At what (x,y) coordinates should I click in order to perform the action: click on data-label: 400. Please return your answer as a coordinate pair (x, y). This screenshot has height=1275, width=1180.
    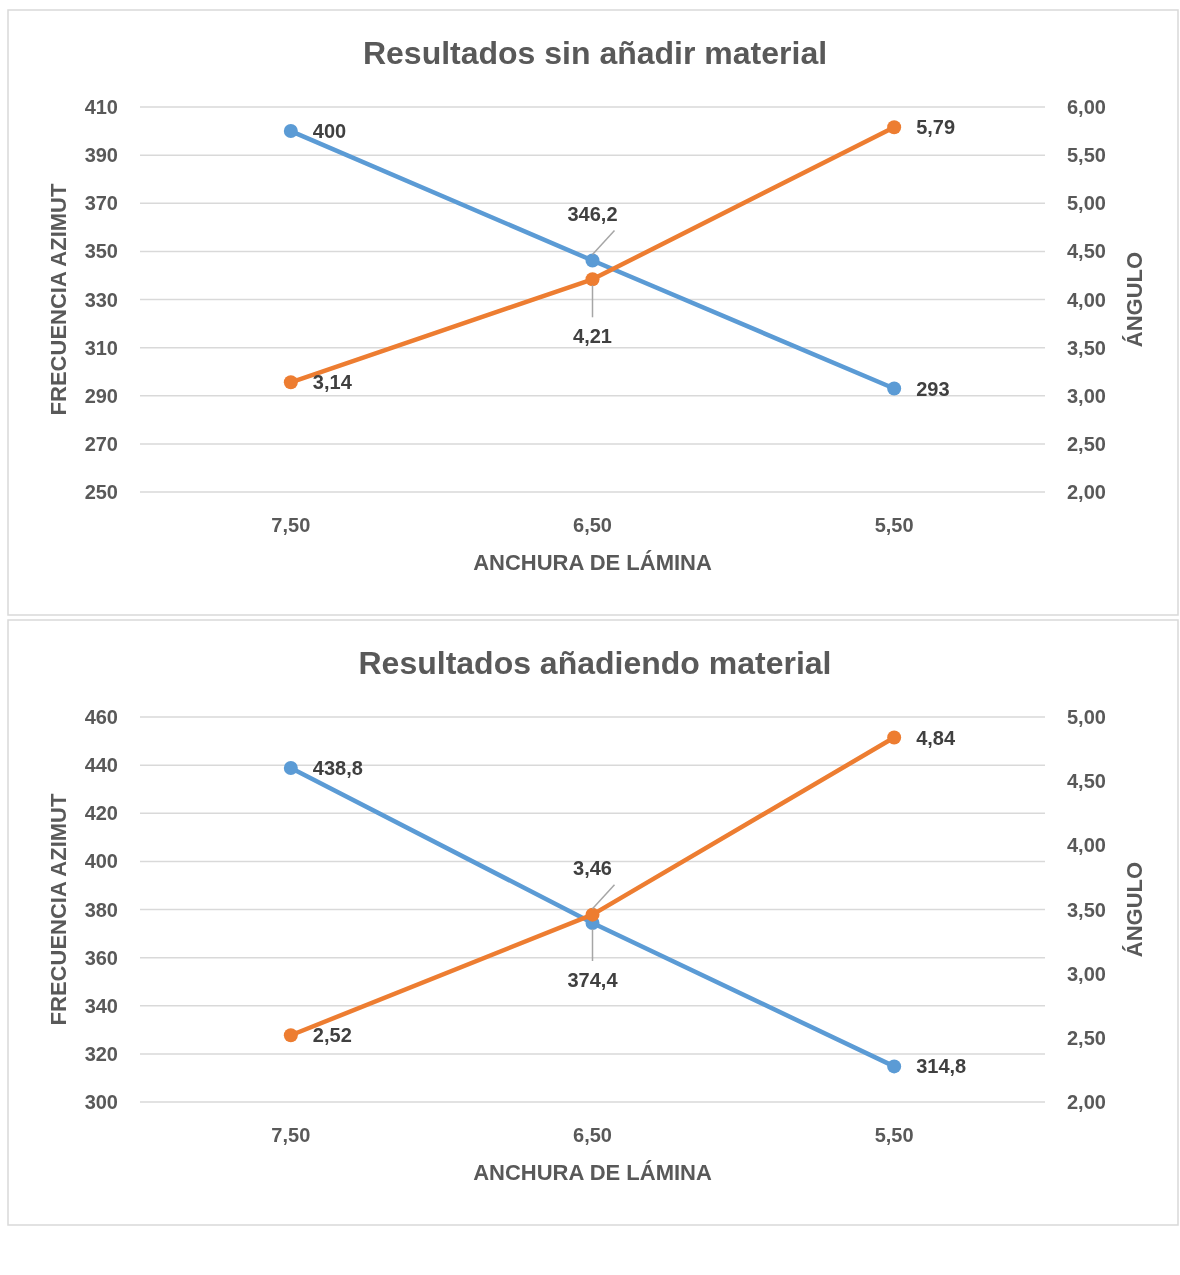
    Looking at the image, I should click on (329, 131).